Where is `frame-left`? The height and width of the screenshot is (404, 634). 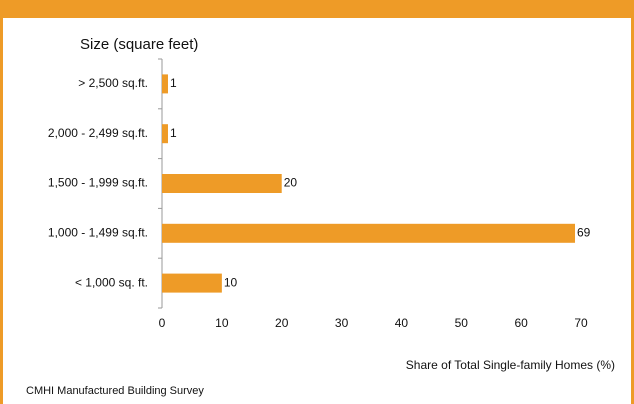
frame-left is located at coordinates (1, 202).